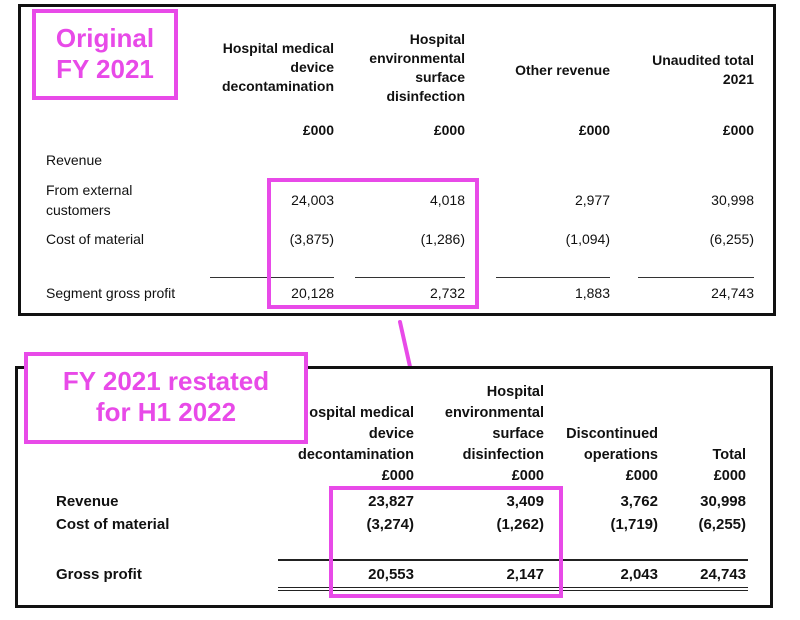 The width and height of the screenshot is (800, 620). I want to click on header-total: Unaudited total 2021, so click(703, 69).